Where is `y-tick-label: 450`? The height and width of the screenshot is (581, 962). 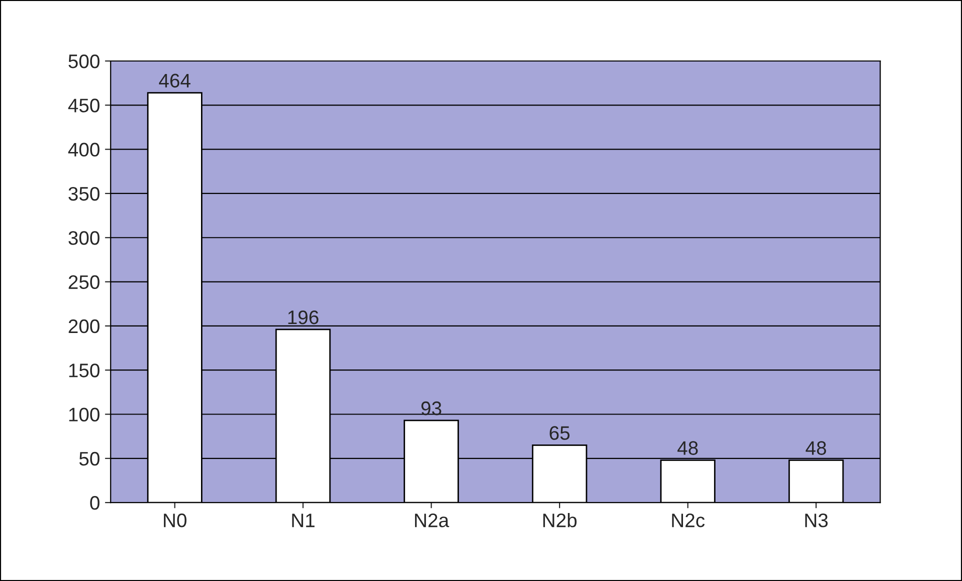
y-tick-label: 450 is located at coordinates (84, 105).